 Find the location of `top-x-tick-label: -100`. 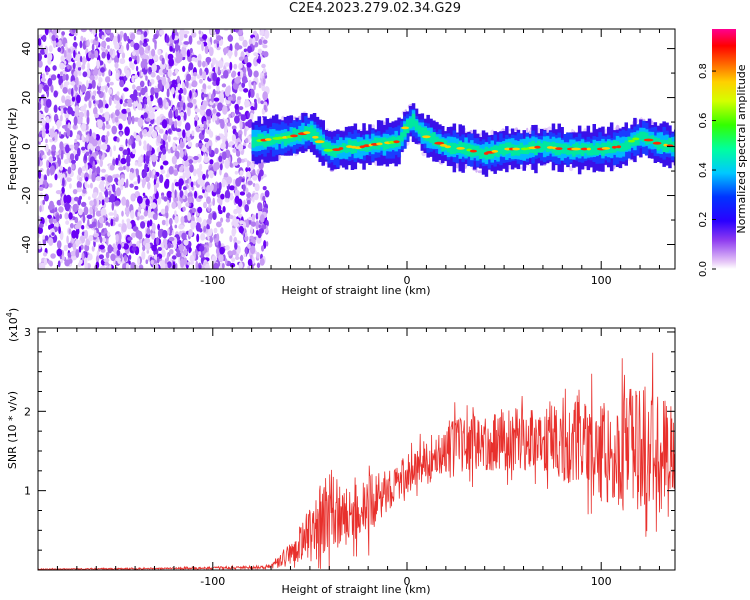

top-x-tick-label: -100 is located at coordinates (212, 280).